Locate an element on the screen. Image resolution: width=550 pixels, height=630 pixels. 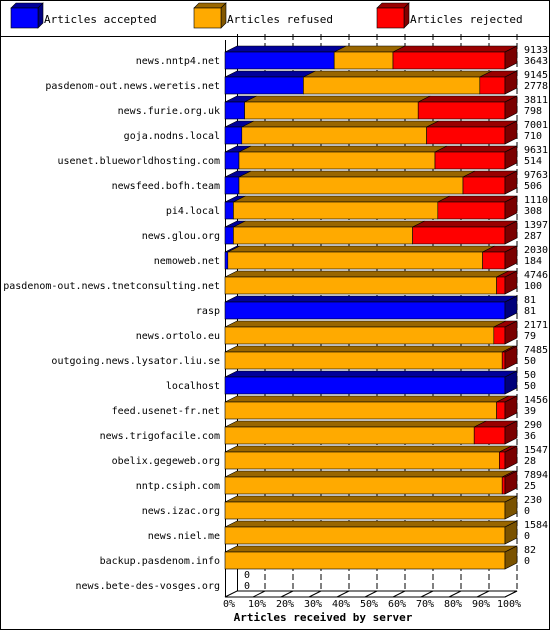
bar-row-feed-usenet-fr-net is located at coordinates (371, 407).